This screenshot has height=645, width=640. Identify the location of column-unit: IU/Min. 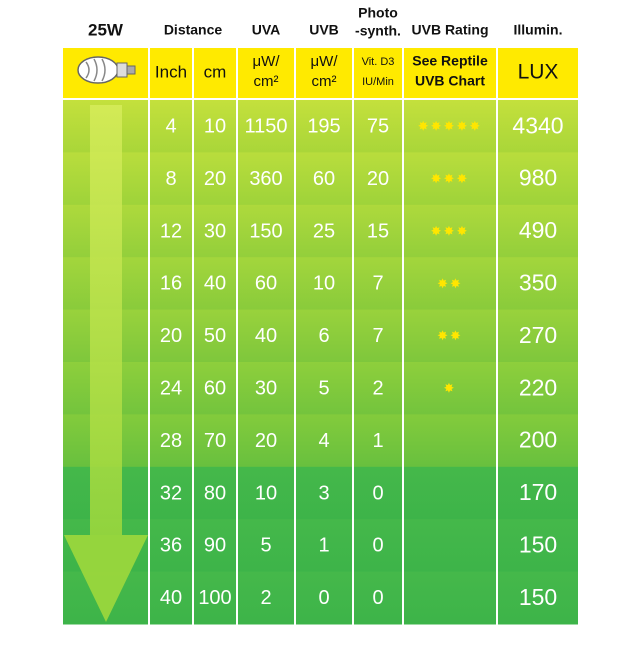
(378, 82).